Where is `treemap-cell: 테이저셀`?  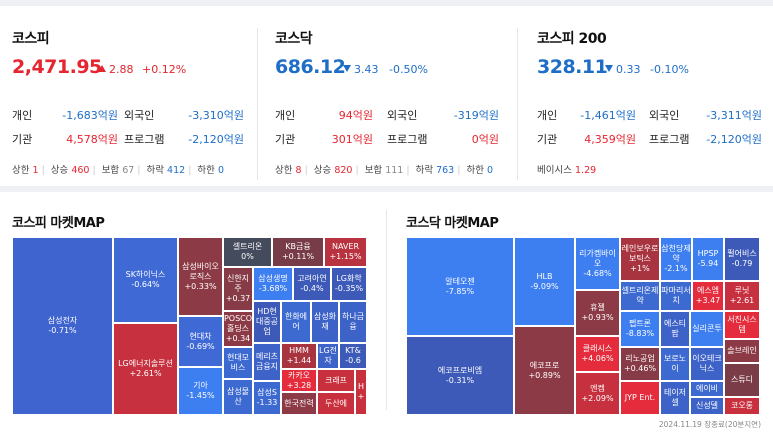
treemap-cell: 테이저셀 is located at coordinates (675, 398).